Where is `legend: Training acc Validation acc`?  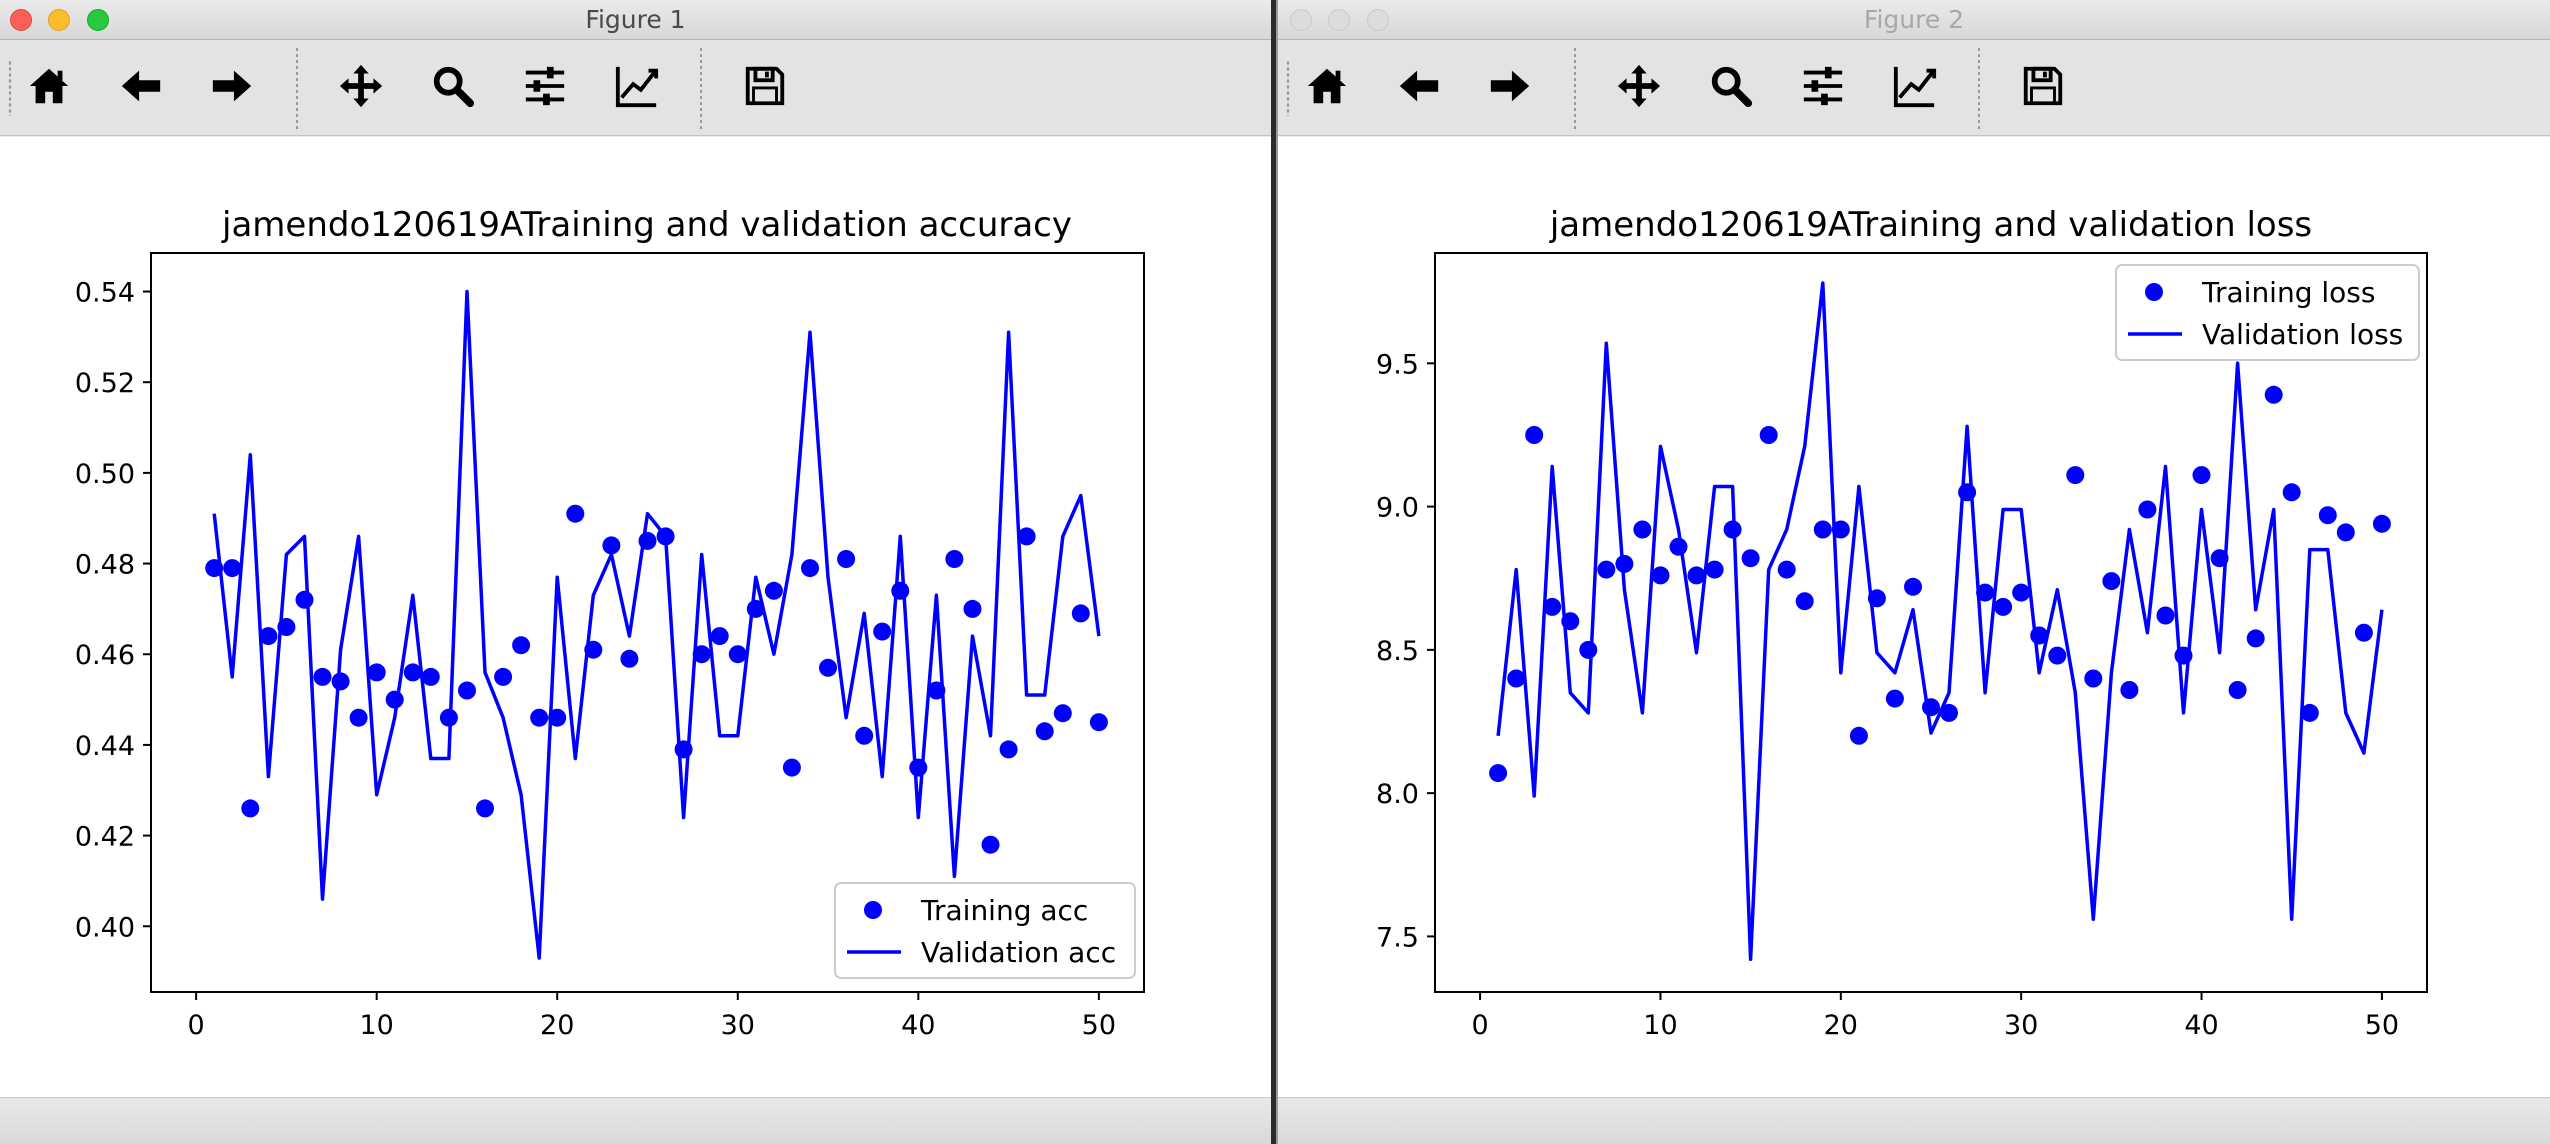 legend: Training acc Validation acc is located at coordinates (985, 930).